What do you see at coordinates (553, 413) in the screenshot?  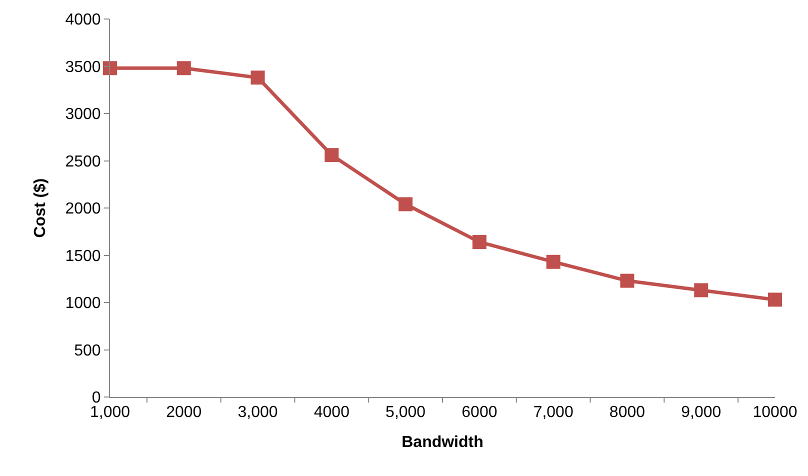 I see `x-tick-label: 7,000` at bounding box center [553, 413].